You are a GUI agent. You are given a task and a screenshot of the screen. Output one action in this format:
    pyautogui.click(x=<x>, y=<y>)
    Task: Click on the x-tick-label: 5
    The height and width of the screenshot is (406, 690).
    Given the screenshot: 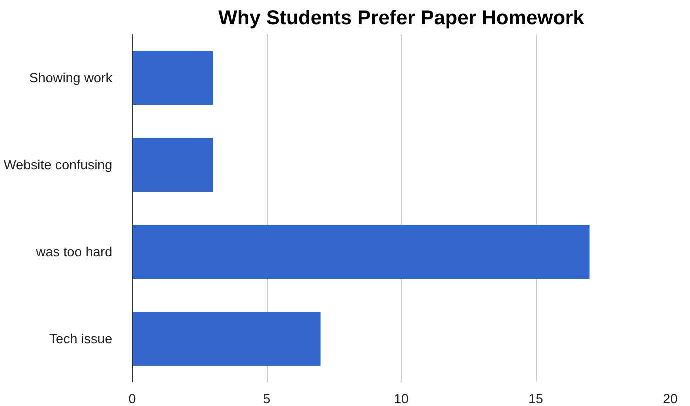 What is the action you would take?
    pyautogui.click(x=267, y=399)
    